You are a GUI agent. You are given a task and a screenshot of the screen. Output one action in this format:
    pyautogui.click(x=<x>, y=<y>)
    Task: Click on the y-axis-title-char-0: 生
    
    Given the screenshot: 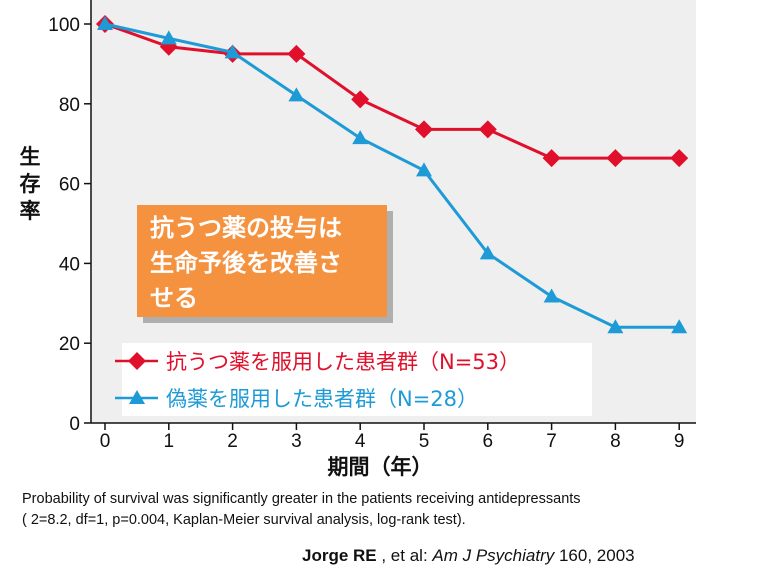 What is the action you would take?
    pyautogui.click(x=30, y=157)
    